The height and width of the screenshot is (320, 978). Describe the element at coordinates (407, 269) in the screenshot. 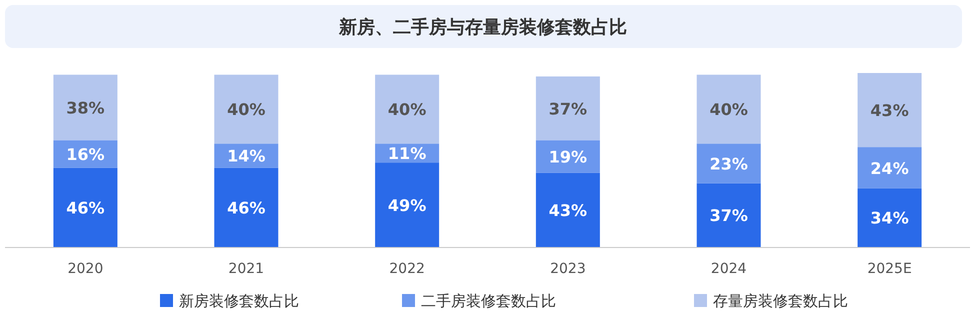

I see `x-tick-label: 2022` at that location.